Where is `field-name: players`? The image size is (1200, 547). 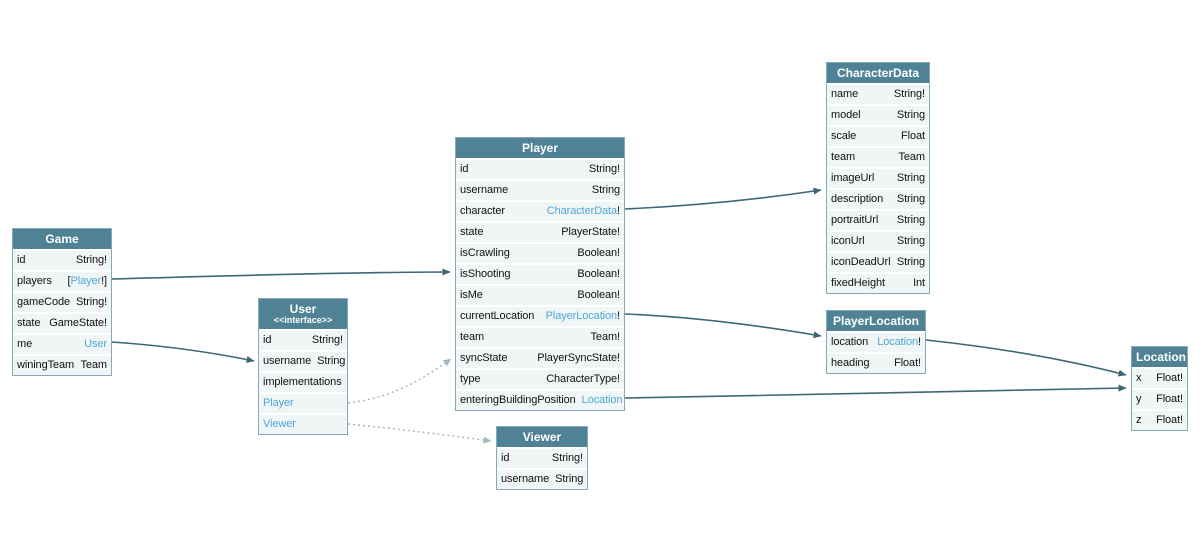 field-name: players is located at coordinates (34, 281).